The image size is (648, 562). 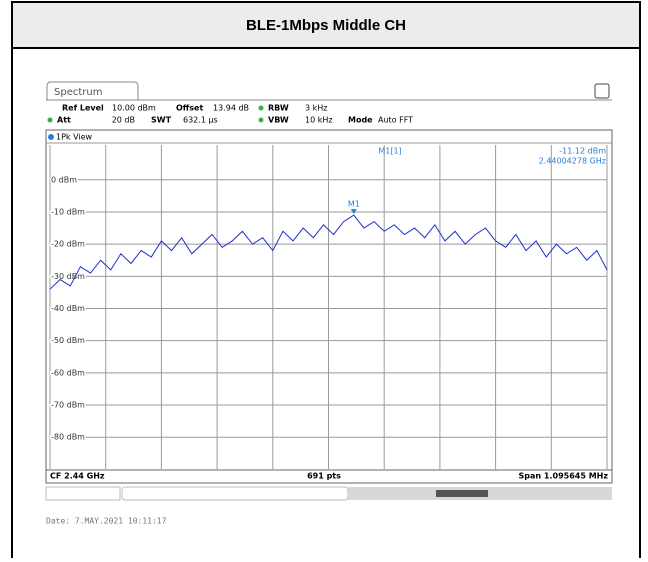 I want to click on setting-value: 13.94 dB, so click(x=231, y=108).